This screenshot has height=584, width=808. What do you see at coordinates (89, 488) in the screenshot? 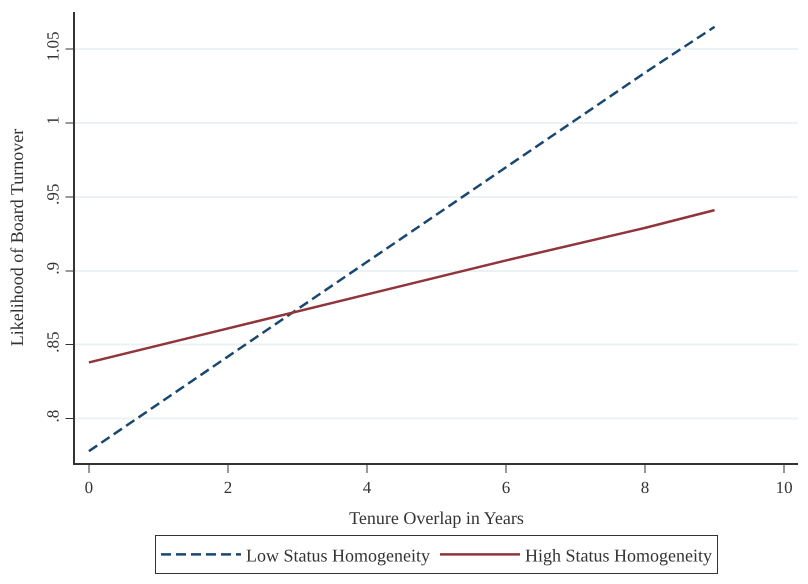
I see `x-tick-label: 0` at bounding box center [89, 488].